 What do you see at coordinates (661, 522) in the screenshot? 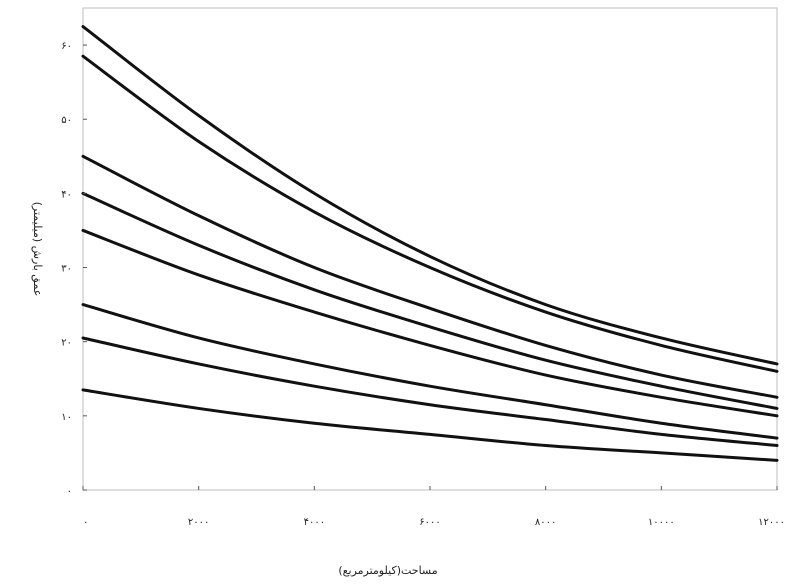
I see `x-tick-label: ۱۰۰۰۰` at bounding box center [661, 522].